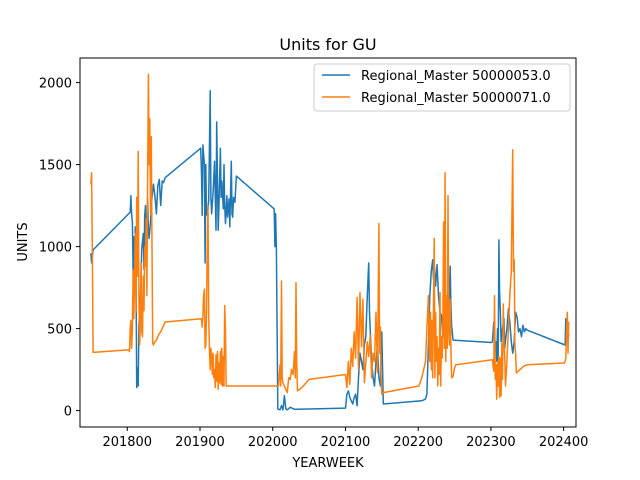 The width and height of the screenshot is (640, 480). What do you see at coordinates (273, 442) in the screenshot?
I see `x-tick-label: 202000` at bounding box center [273, 442].